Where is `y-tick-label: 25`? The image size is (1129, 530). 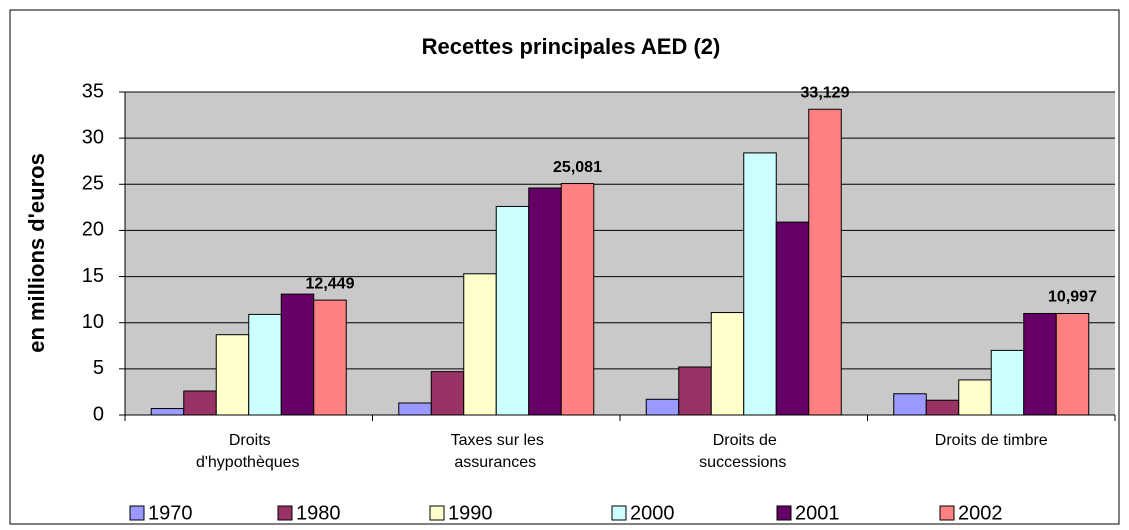 y-tick-label: 25 is located at coordinates (93, 184).